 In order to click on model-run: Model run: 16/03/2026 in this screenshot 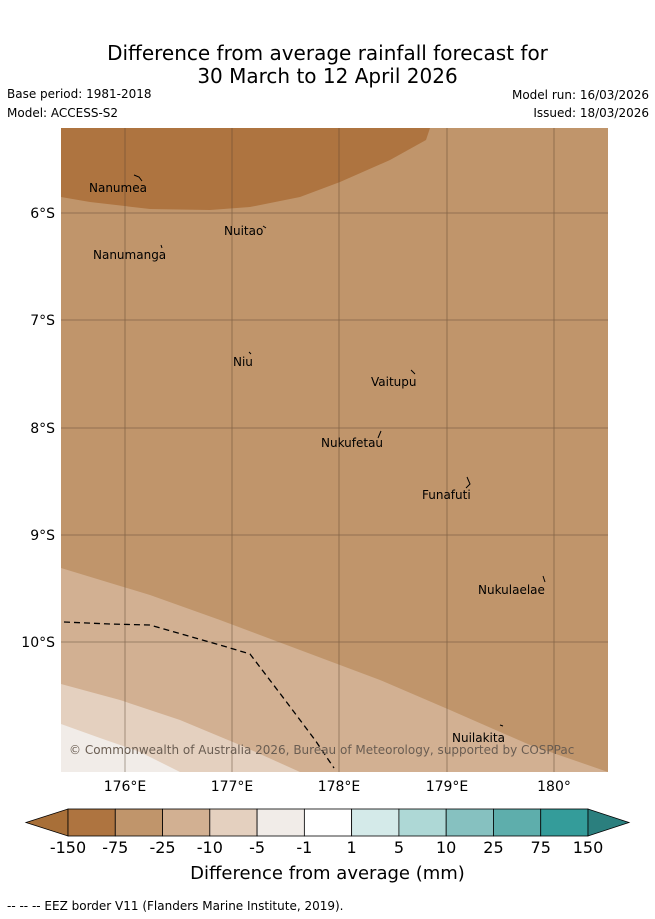, I will do `click(580, 95)`.